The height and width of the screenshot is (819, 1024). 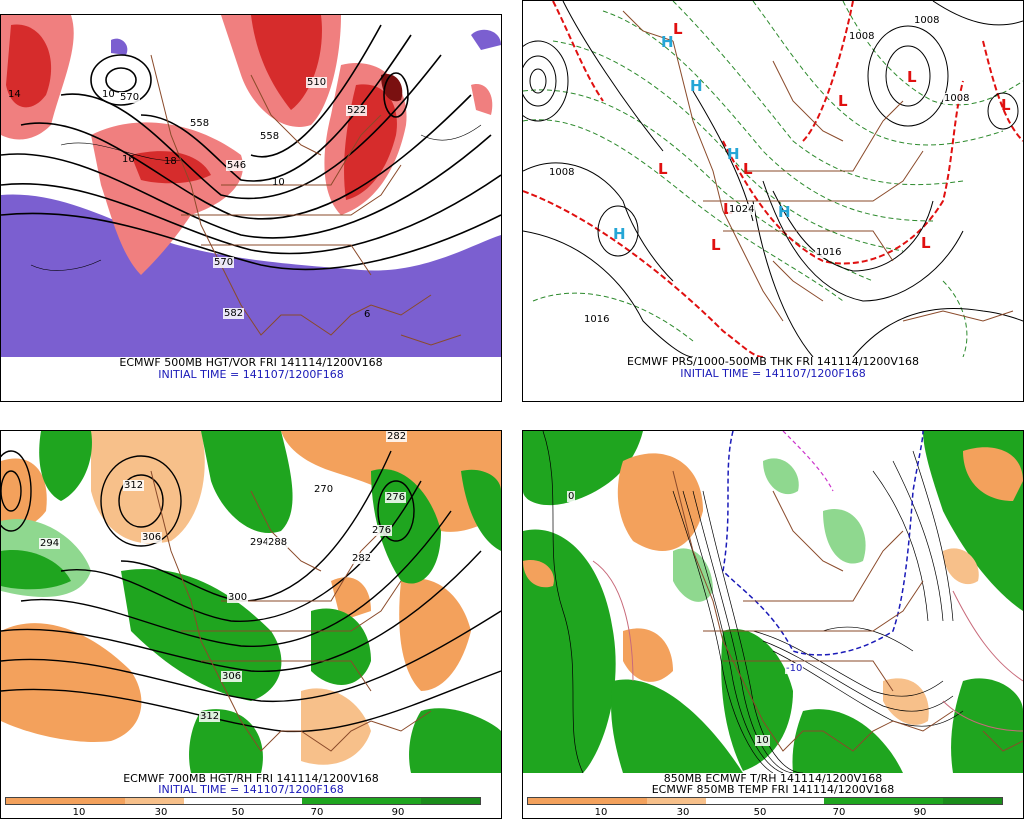 What do you see at coordinates (128, 159) in the screenshot?
I see `vorticity-label: 16` at bounding box center [128, 159].